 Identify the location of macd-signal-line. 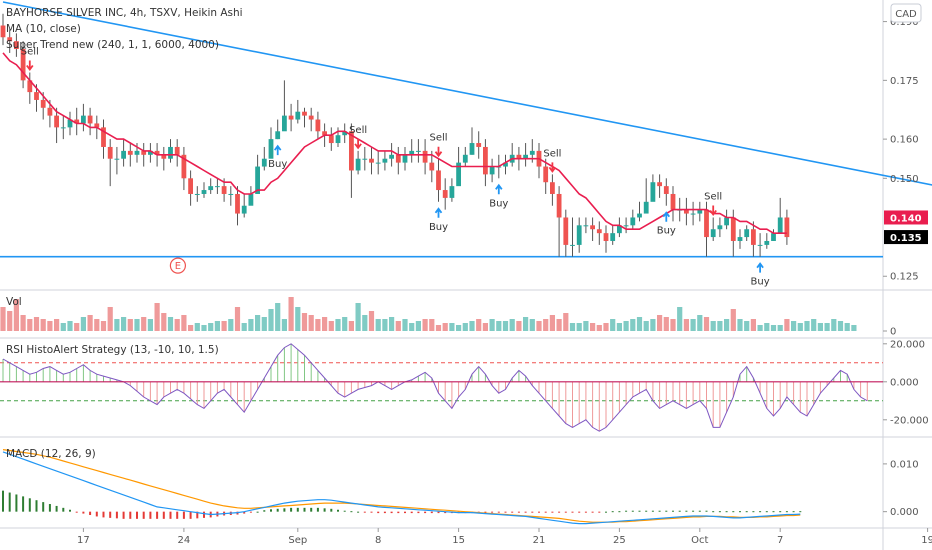
(401, 486).